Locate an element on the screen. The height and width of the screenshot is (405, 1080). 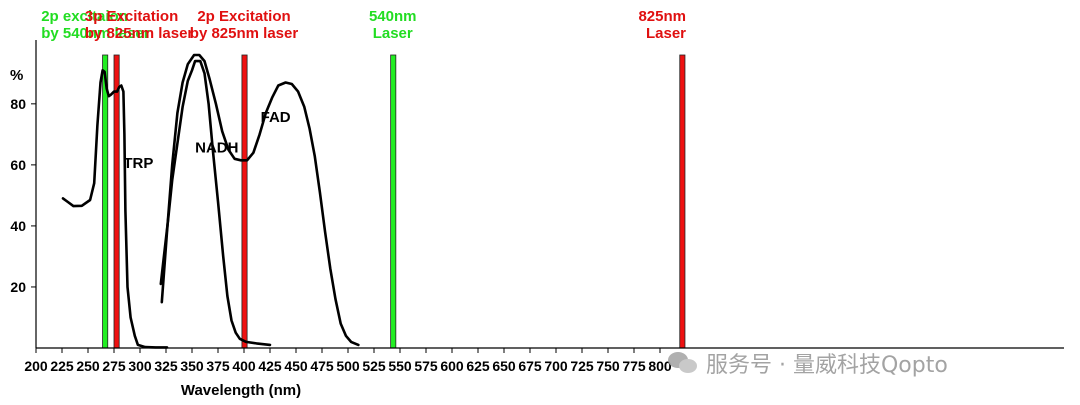
annotation-fad: FAD is located at coordinates (276, 117).